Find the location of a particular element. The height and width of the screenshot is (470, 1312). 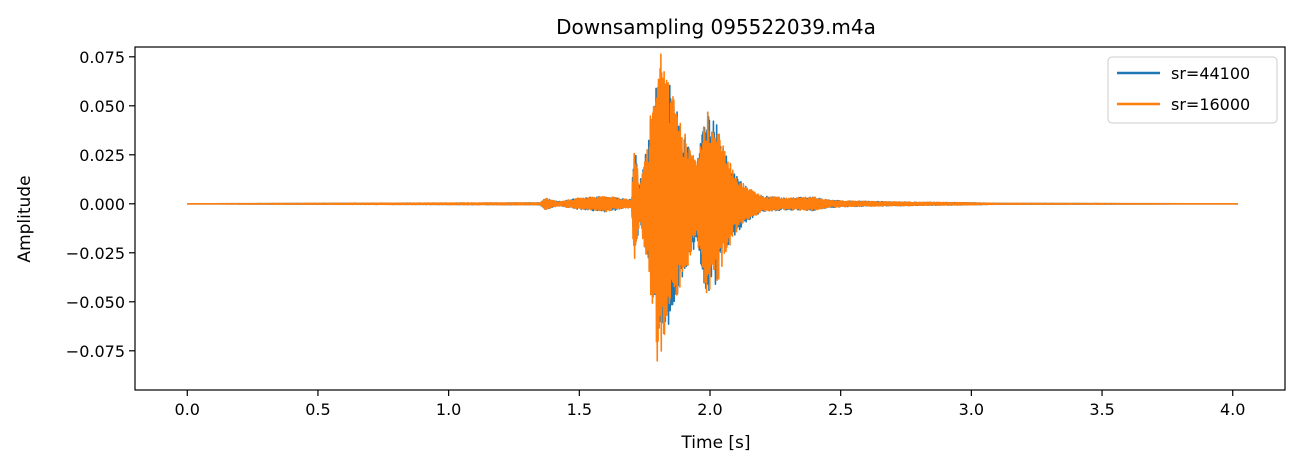

y-tick-label: 0.050 is located at coordinates (102, 106).